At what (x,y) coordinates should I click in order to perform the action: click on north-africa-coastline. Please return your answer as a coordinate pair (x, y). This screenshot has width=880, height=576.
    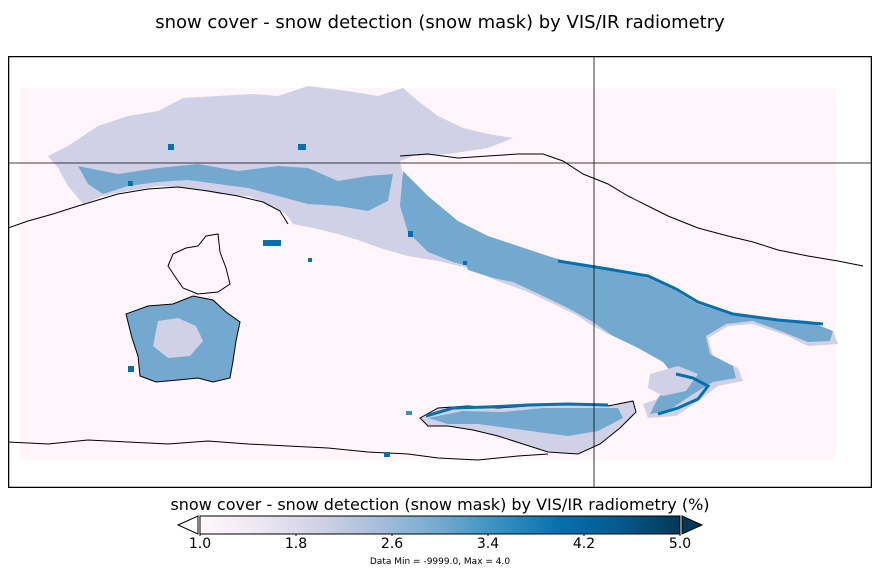
    Looking at the image, I should click on (278, 450).